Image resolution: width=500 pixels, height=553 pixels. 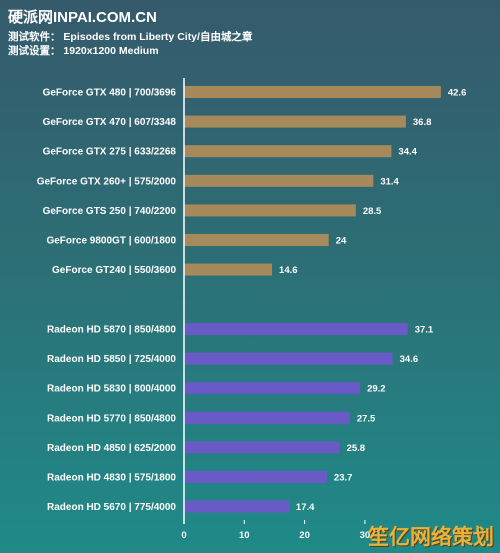 I want to click on value-label: 34.6, so click(x=409, y=359).